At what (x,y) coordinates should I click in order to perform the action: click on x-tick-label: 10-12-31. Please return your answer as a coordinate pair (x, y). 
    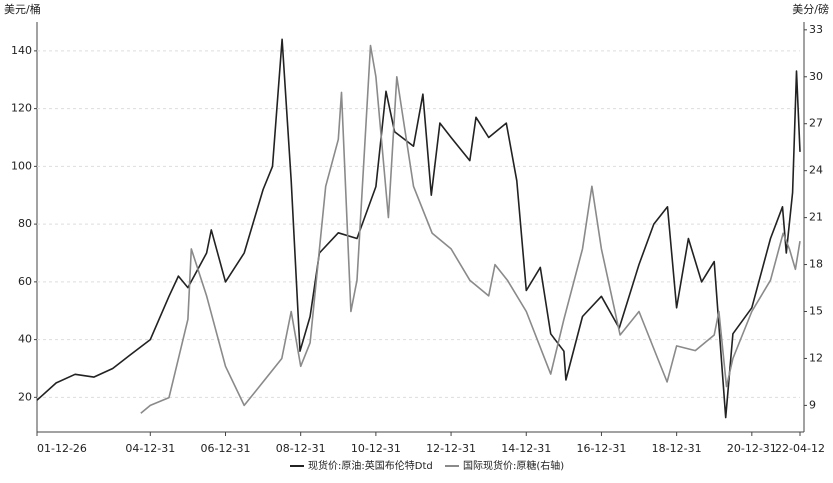
    Looking at the image, I should click on (376, 448).